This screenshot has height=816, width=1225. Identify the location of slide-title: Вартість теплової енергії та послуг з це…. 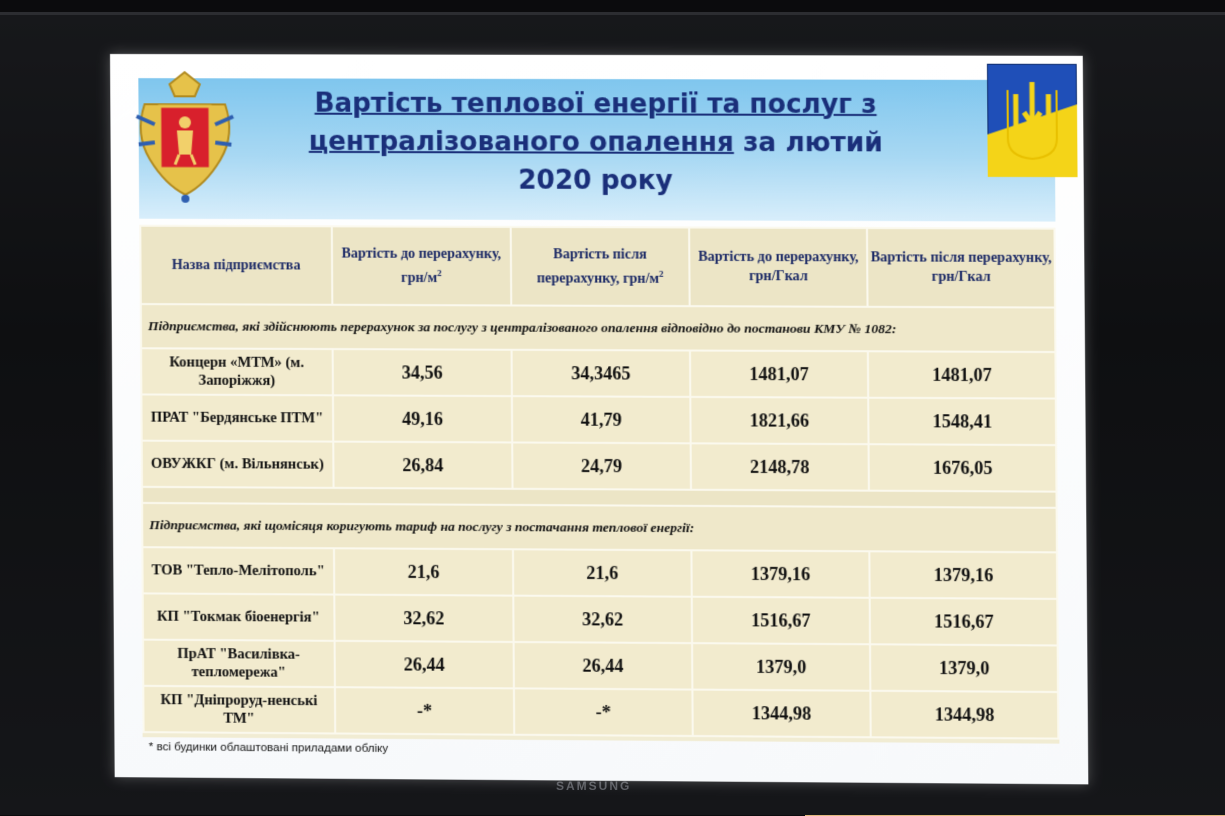
(596, 142).